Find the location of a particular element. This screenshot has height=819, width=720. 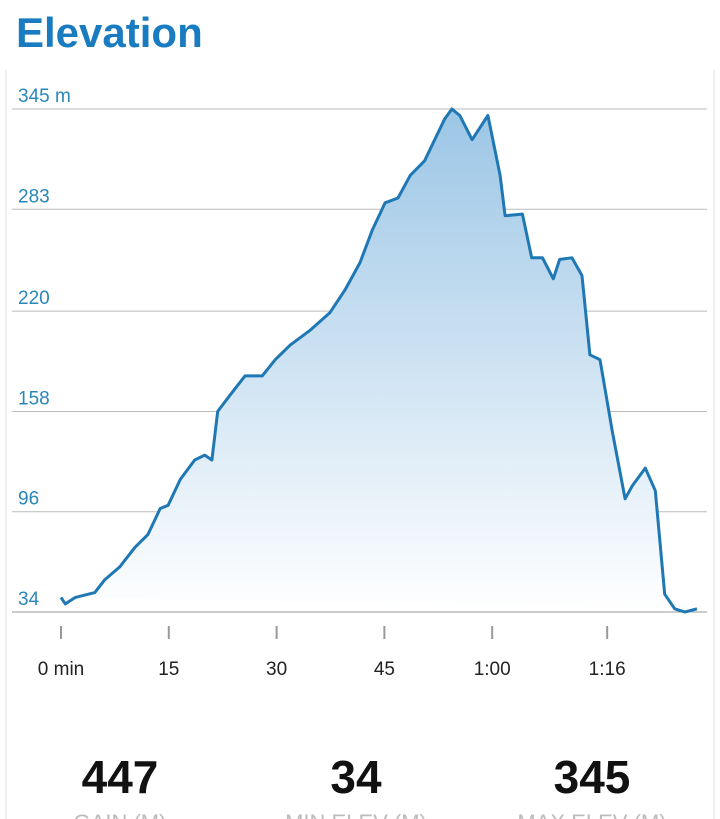

x-tick-label: 0 min is located at coordinates (61, 669).